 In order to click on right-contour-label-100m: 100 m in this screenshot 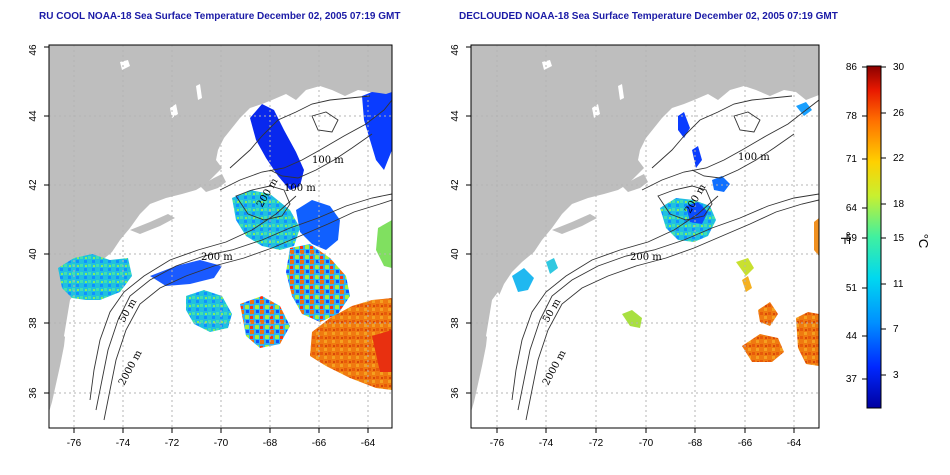, I will do `click(754, 157)`.